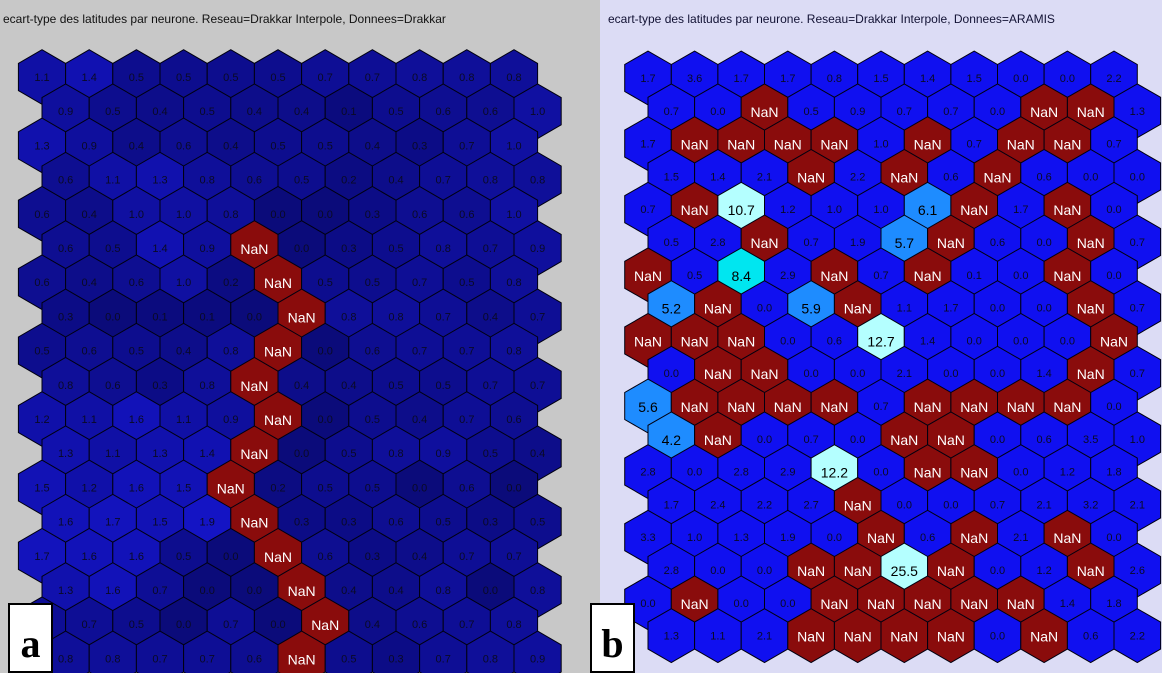  Describe the element at coordinates (1113, 473) in the screenshot. I see `hex-cell-label: 1.8` at that location.